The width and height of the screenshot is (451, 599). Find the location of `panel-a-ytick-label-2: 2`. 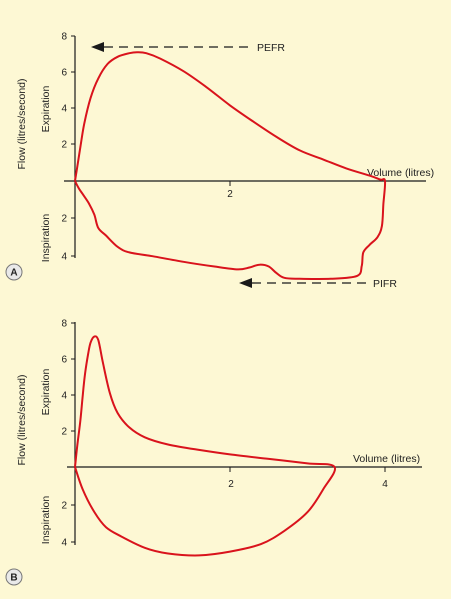

panel-a-ytick-label-2: 2 is located at coordinates (64, 145).